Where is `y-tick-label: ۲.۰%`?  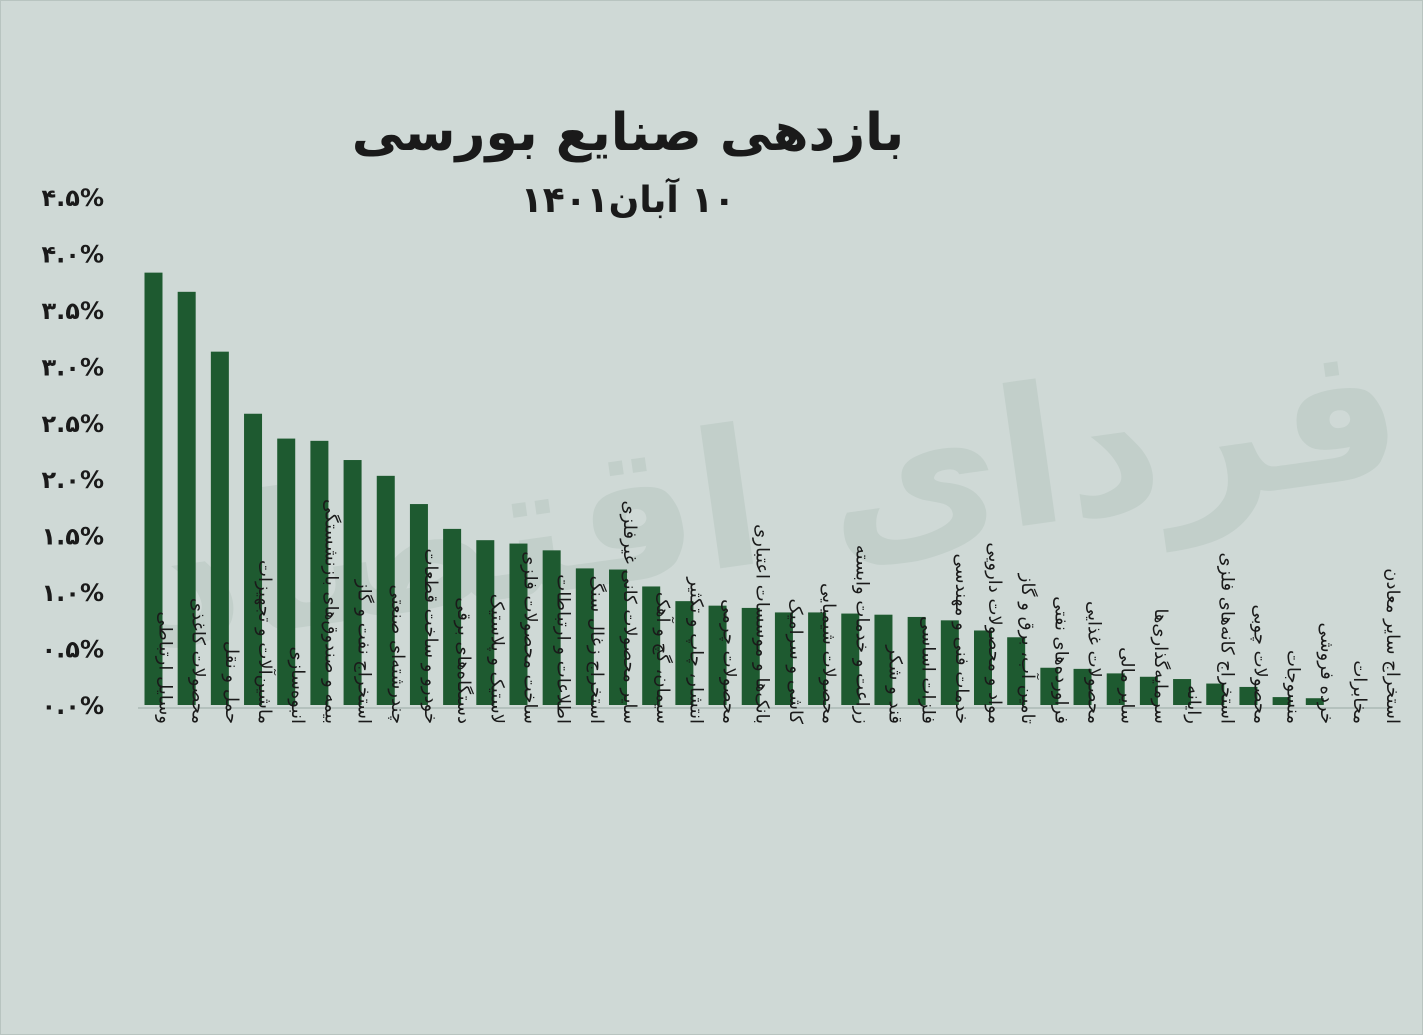
y-tick-label: ۲.۰% is located at coordinates (73, 480).